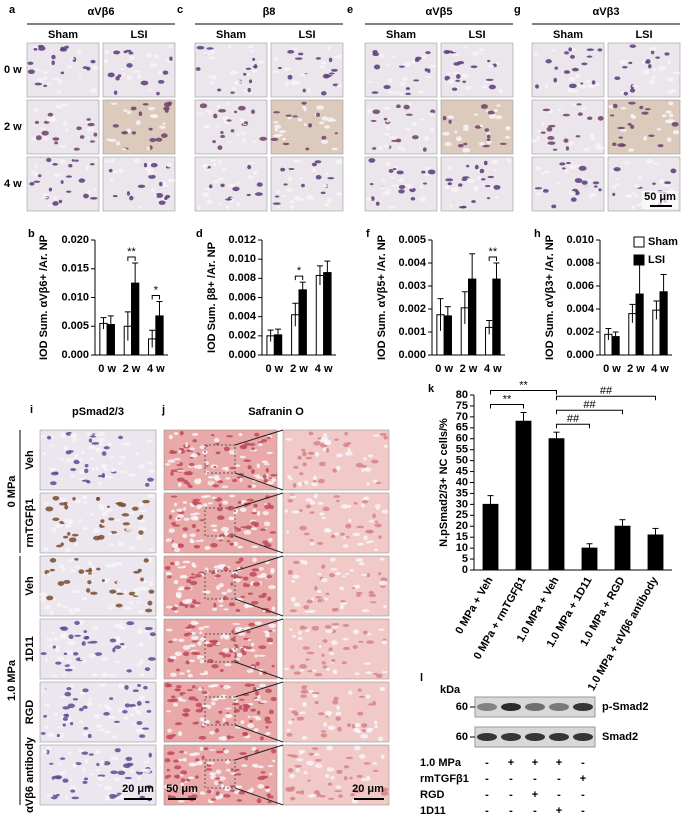  Describe the element at coordinates (507, 399) in the screenshot. I see `significance-label: **` at that location.